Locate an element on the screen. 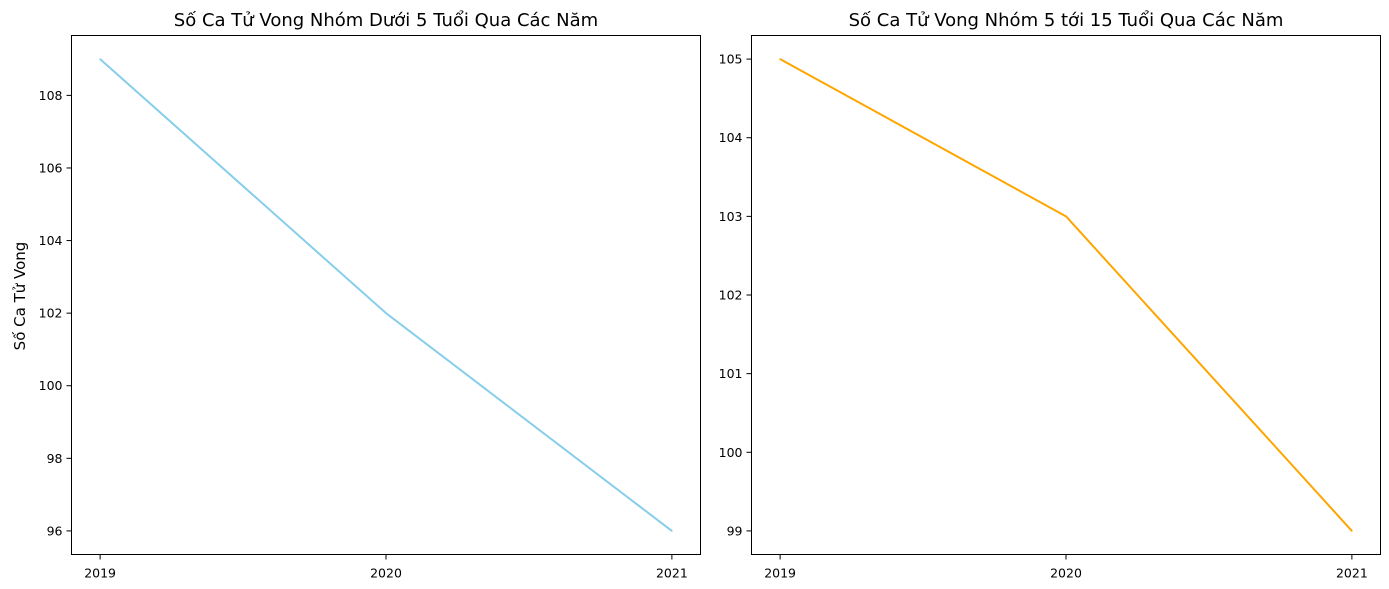 The height and width of the screenshot is (589, 1389). y-axis-label: Số Ca Tử Vong is located at coordinates (20, 296).